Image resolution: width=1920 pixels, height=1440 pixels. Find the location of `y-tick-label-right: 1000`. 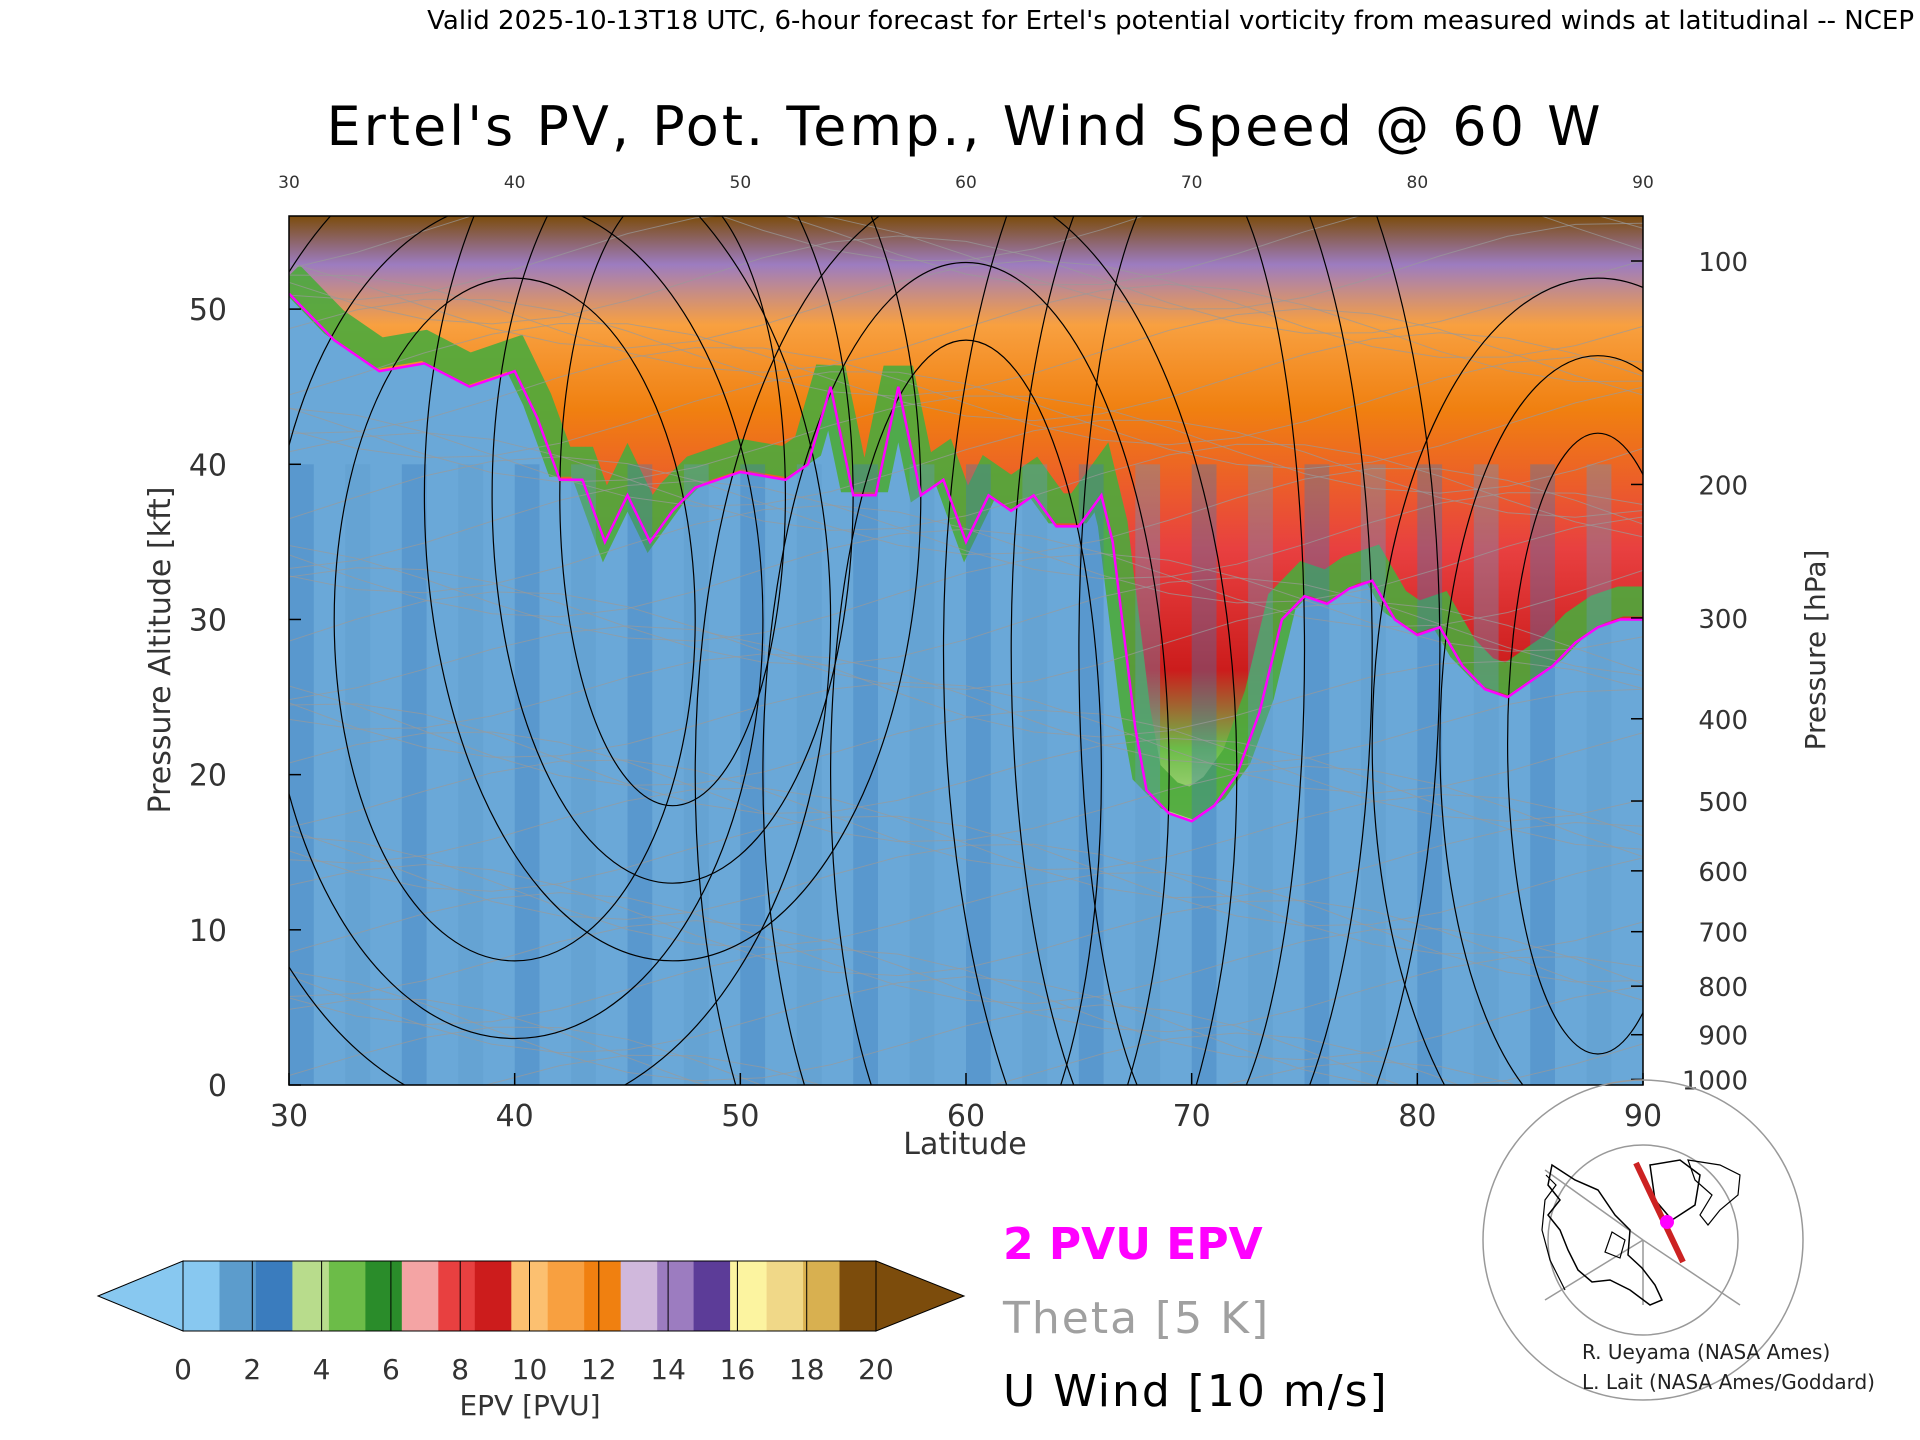

y-tick-label-right: 1000 is located at coordinates (1715, 1081).